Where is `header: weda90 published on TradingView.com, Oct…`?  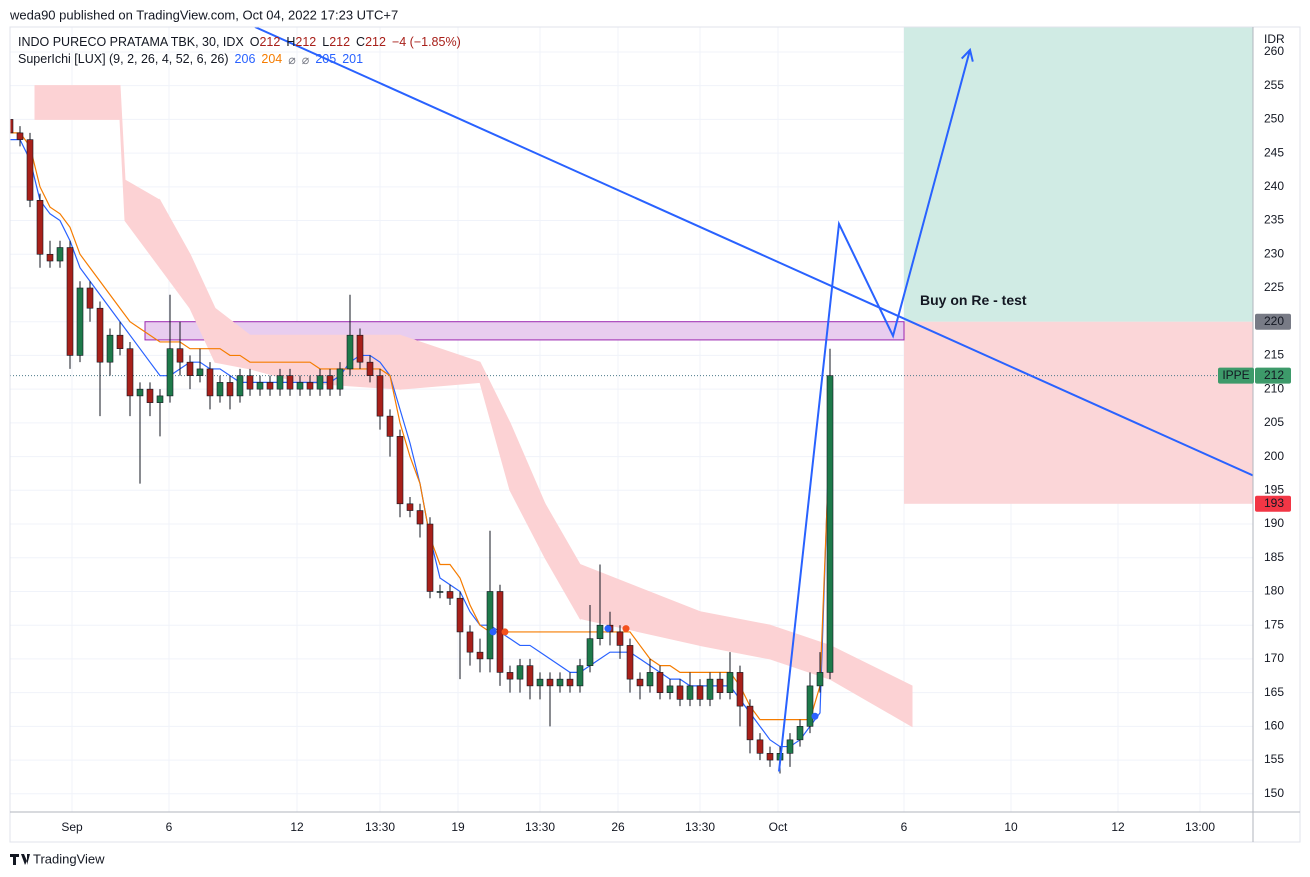
header: weda90 published on TradingView.com, Oct… is located at coordinates (203, 14).